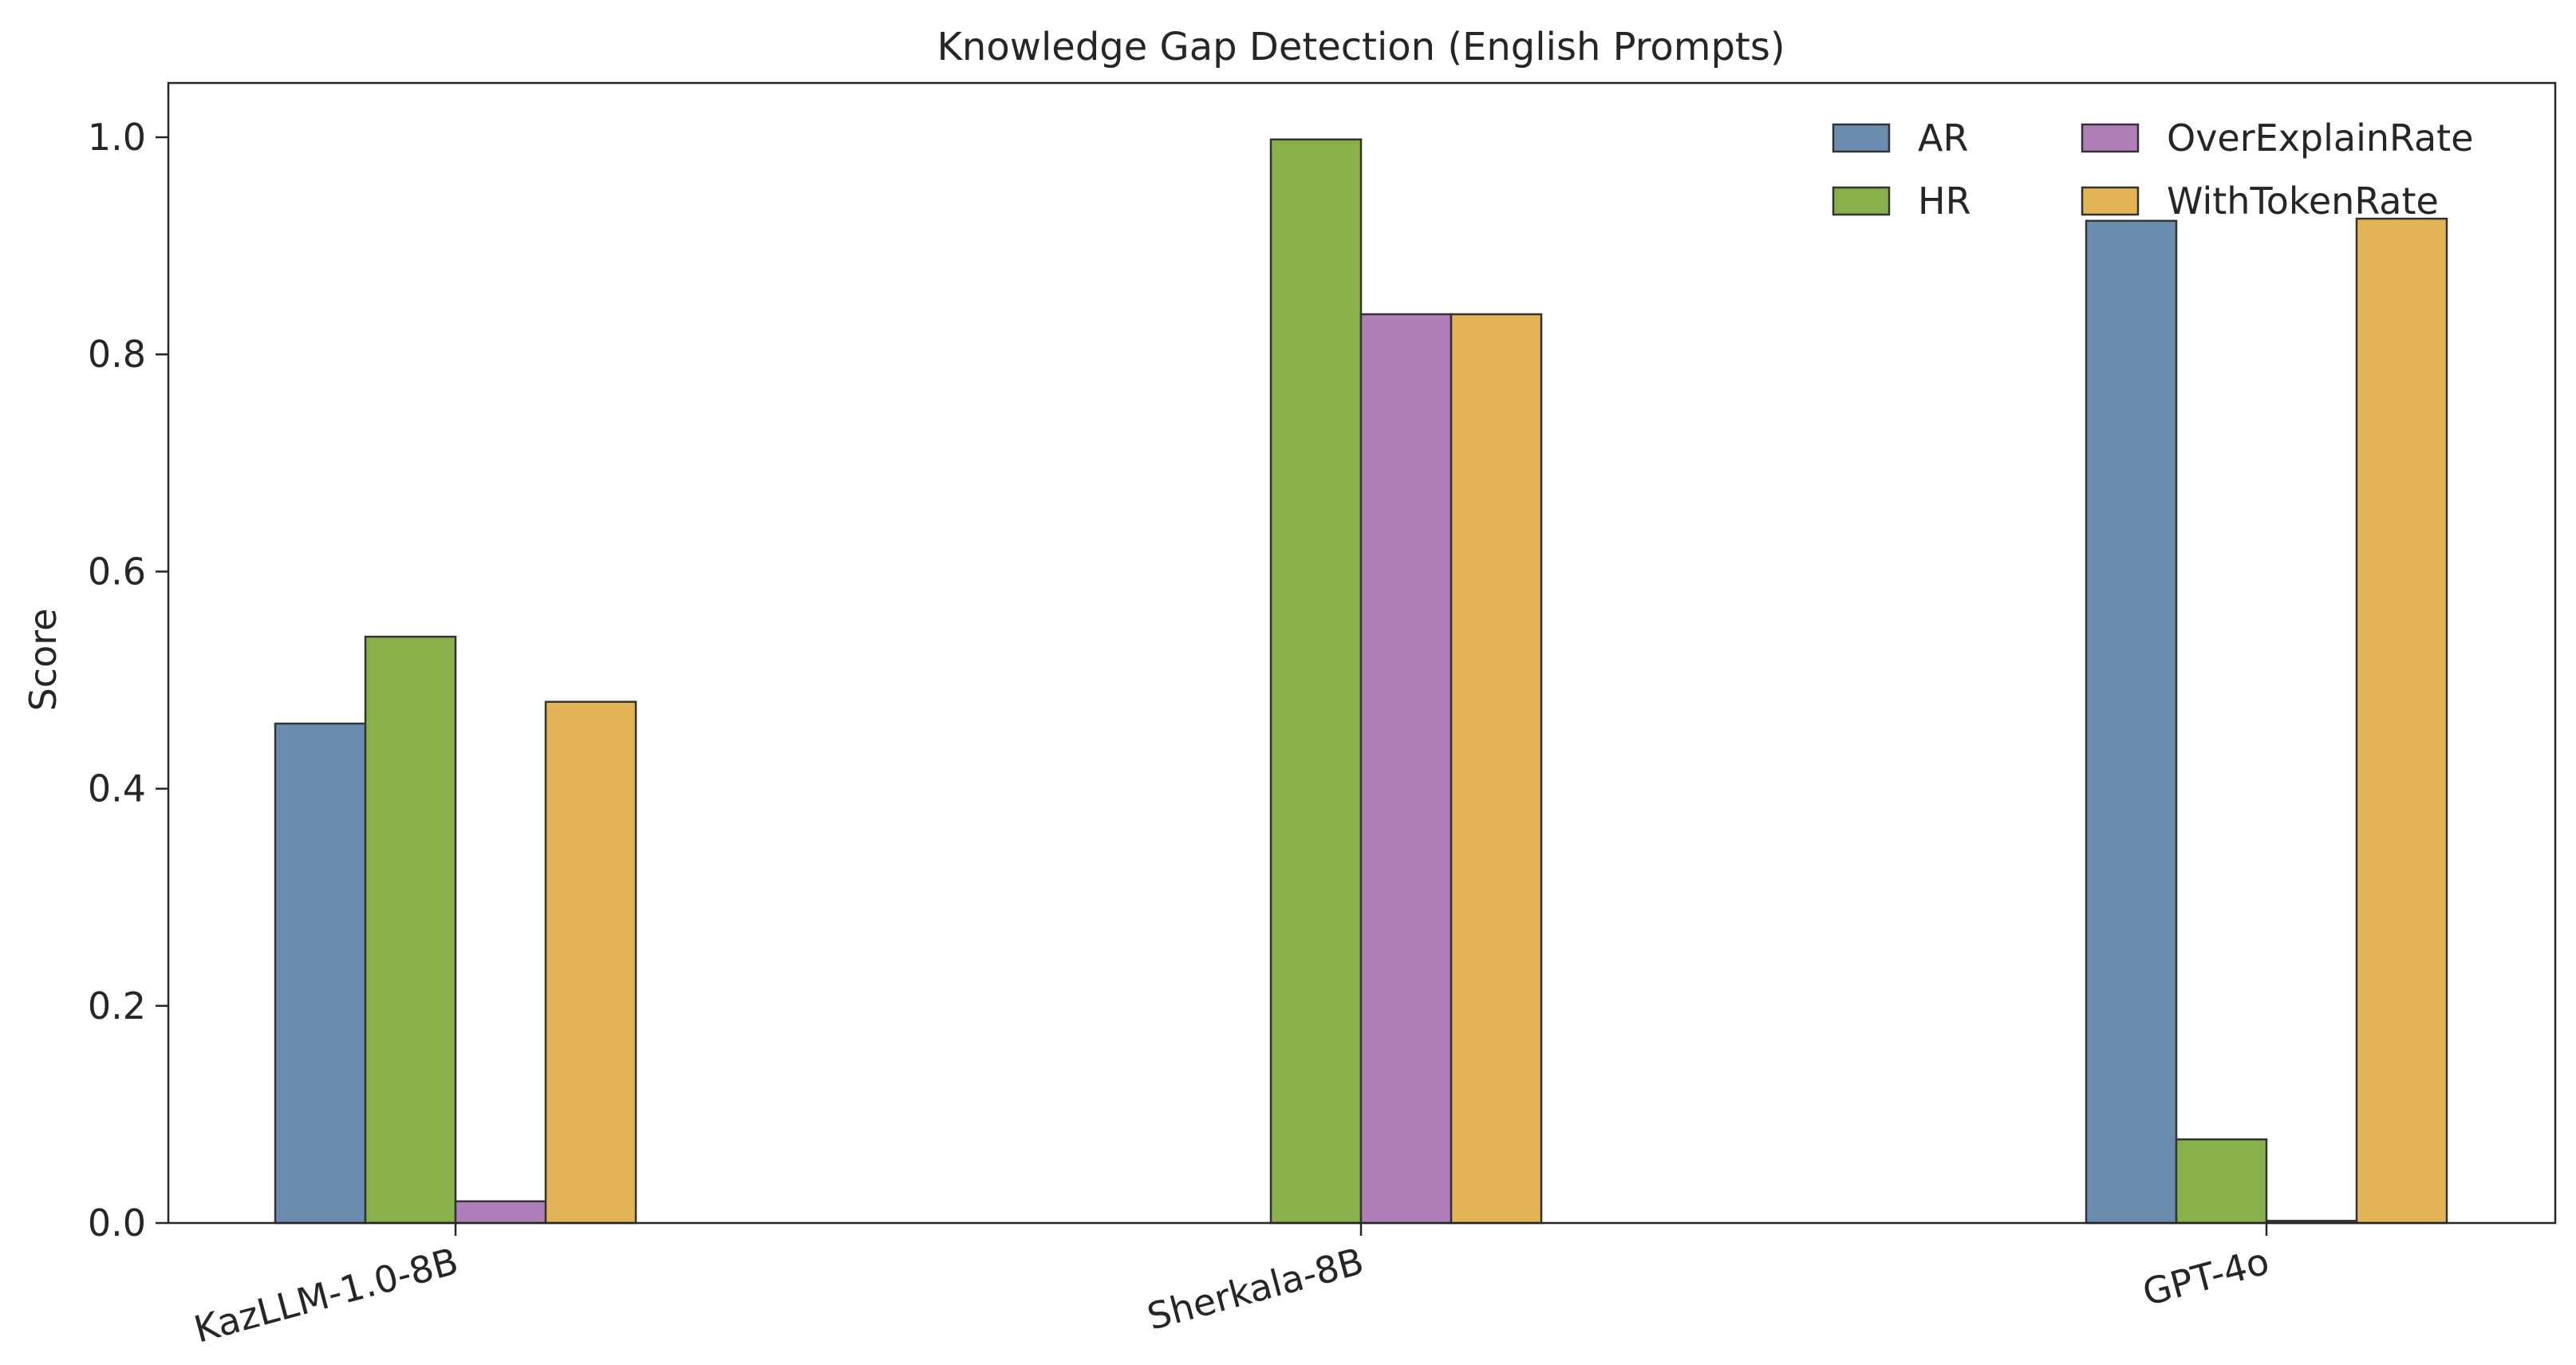 Image resolution: width=2576 pixels, height=1365 pixels. Describe the element at coordinates (1861, 201) in the screenshot. I see `legend-swatch-hr` at that location.